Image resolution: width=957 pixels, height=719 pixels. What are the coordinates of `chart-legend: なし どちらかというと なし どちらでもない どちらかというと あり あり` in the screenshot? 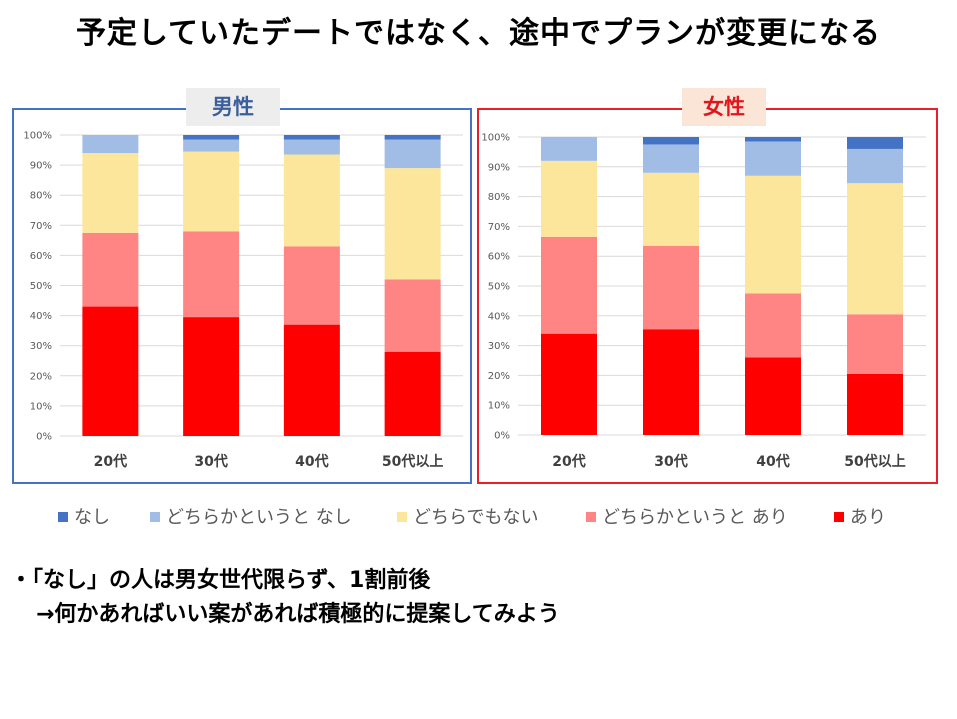 It's located at (498, 517).